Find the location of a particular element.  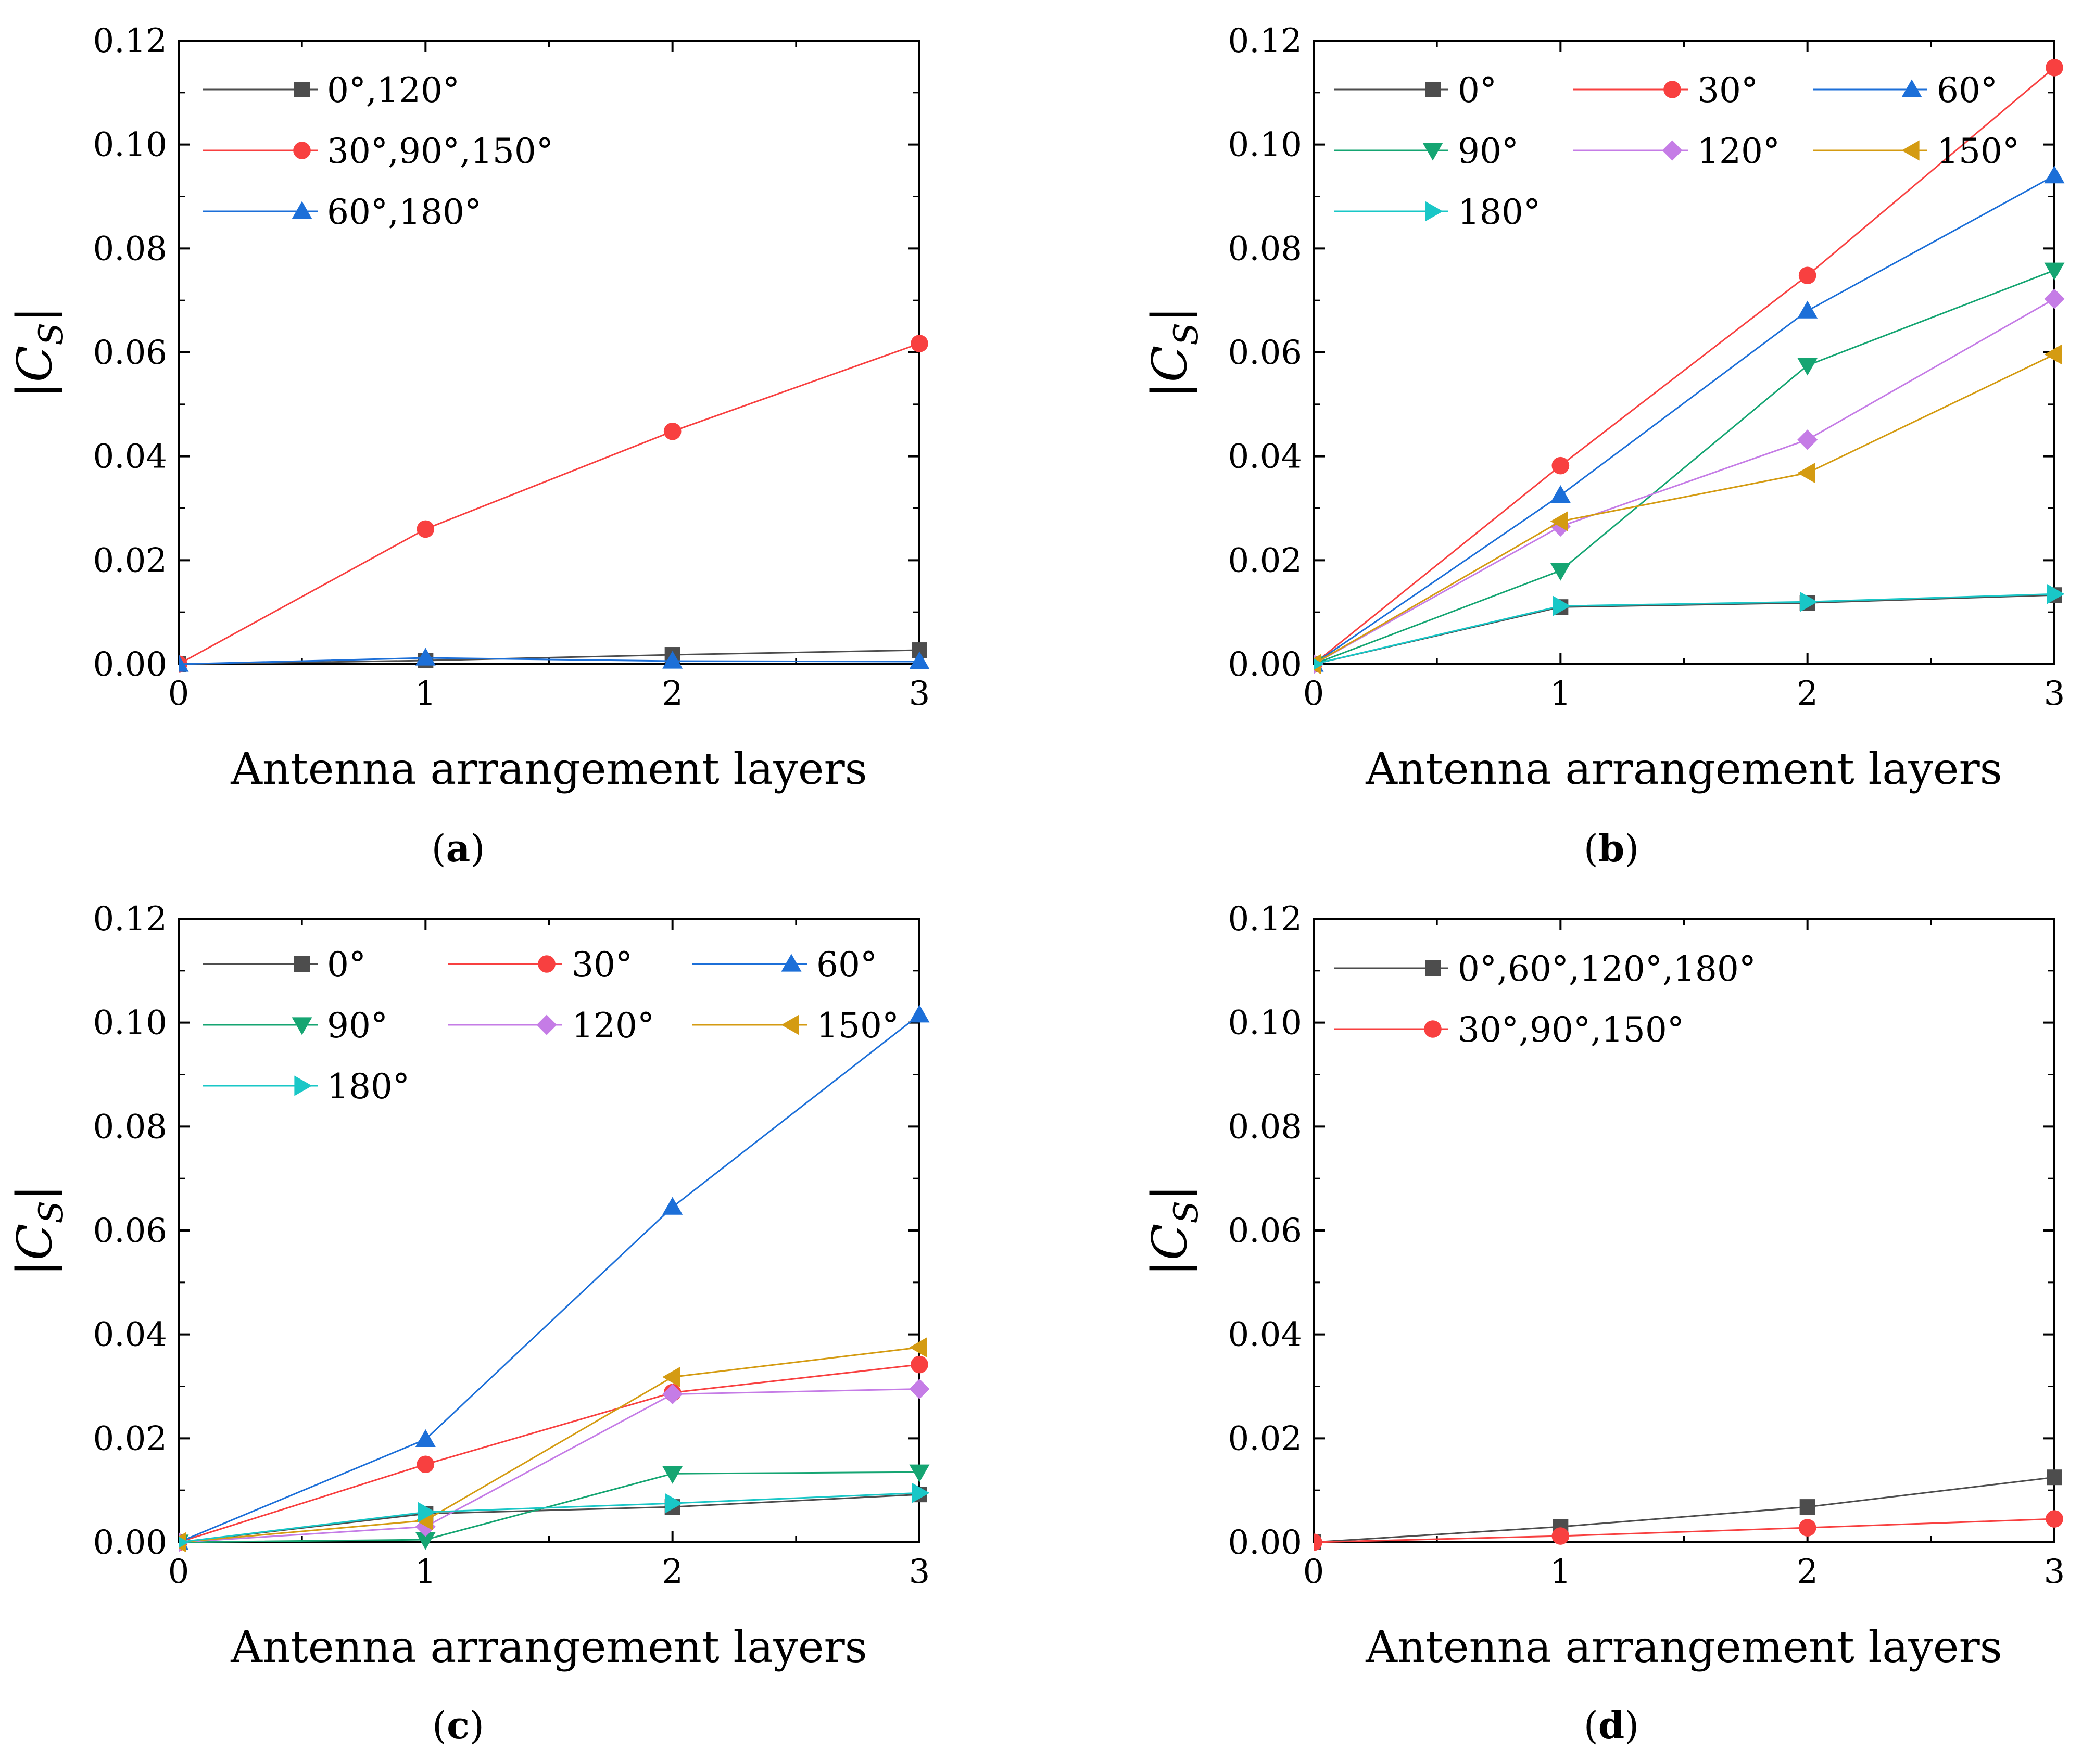

panel-caption: (c) is located at coordinates (458, 1725).